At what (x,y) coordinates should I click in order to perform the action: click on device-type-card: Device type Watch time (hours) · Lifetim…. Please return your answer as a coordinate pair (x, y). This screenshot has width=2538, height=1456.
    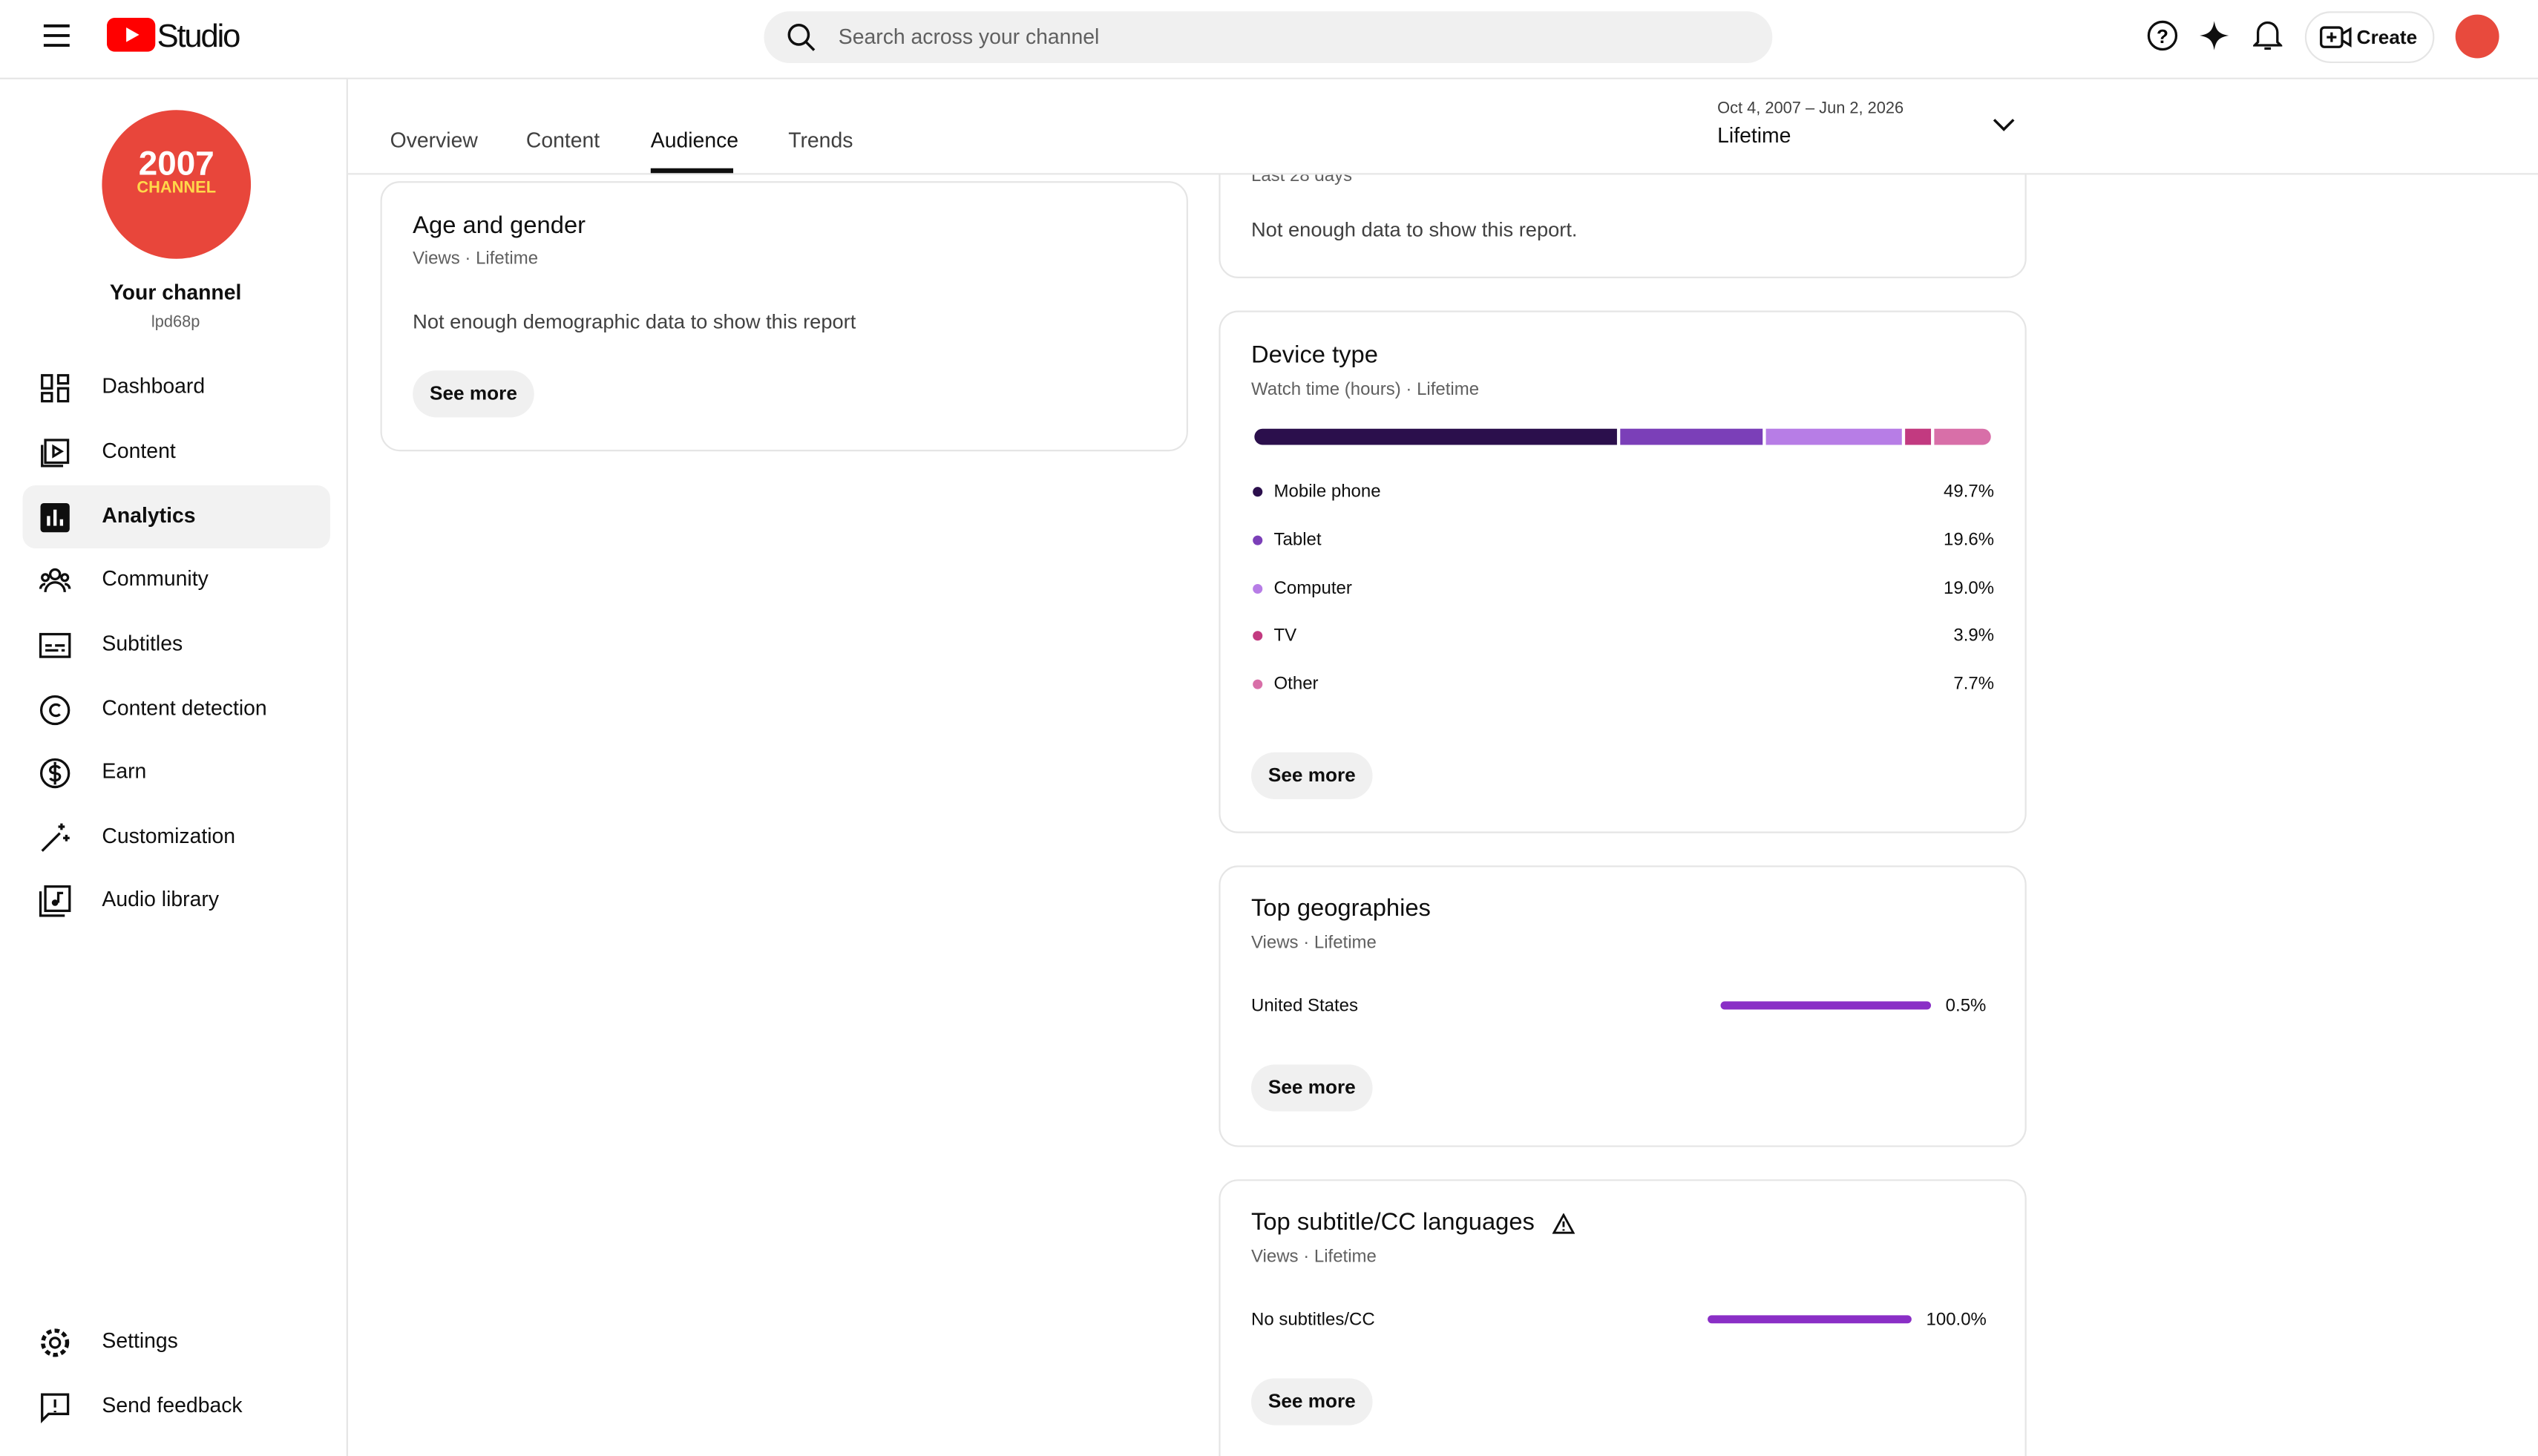
    Looking at the image, I should click on (1623, 572).